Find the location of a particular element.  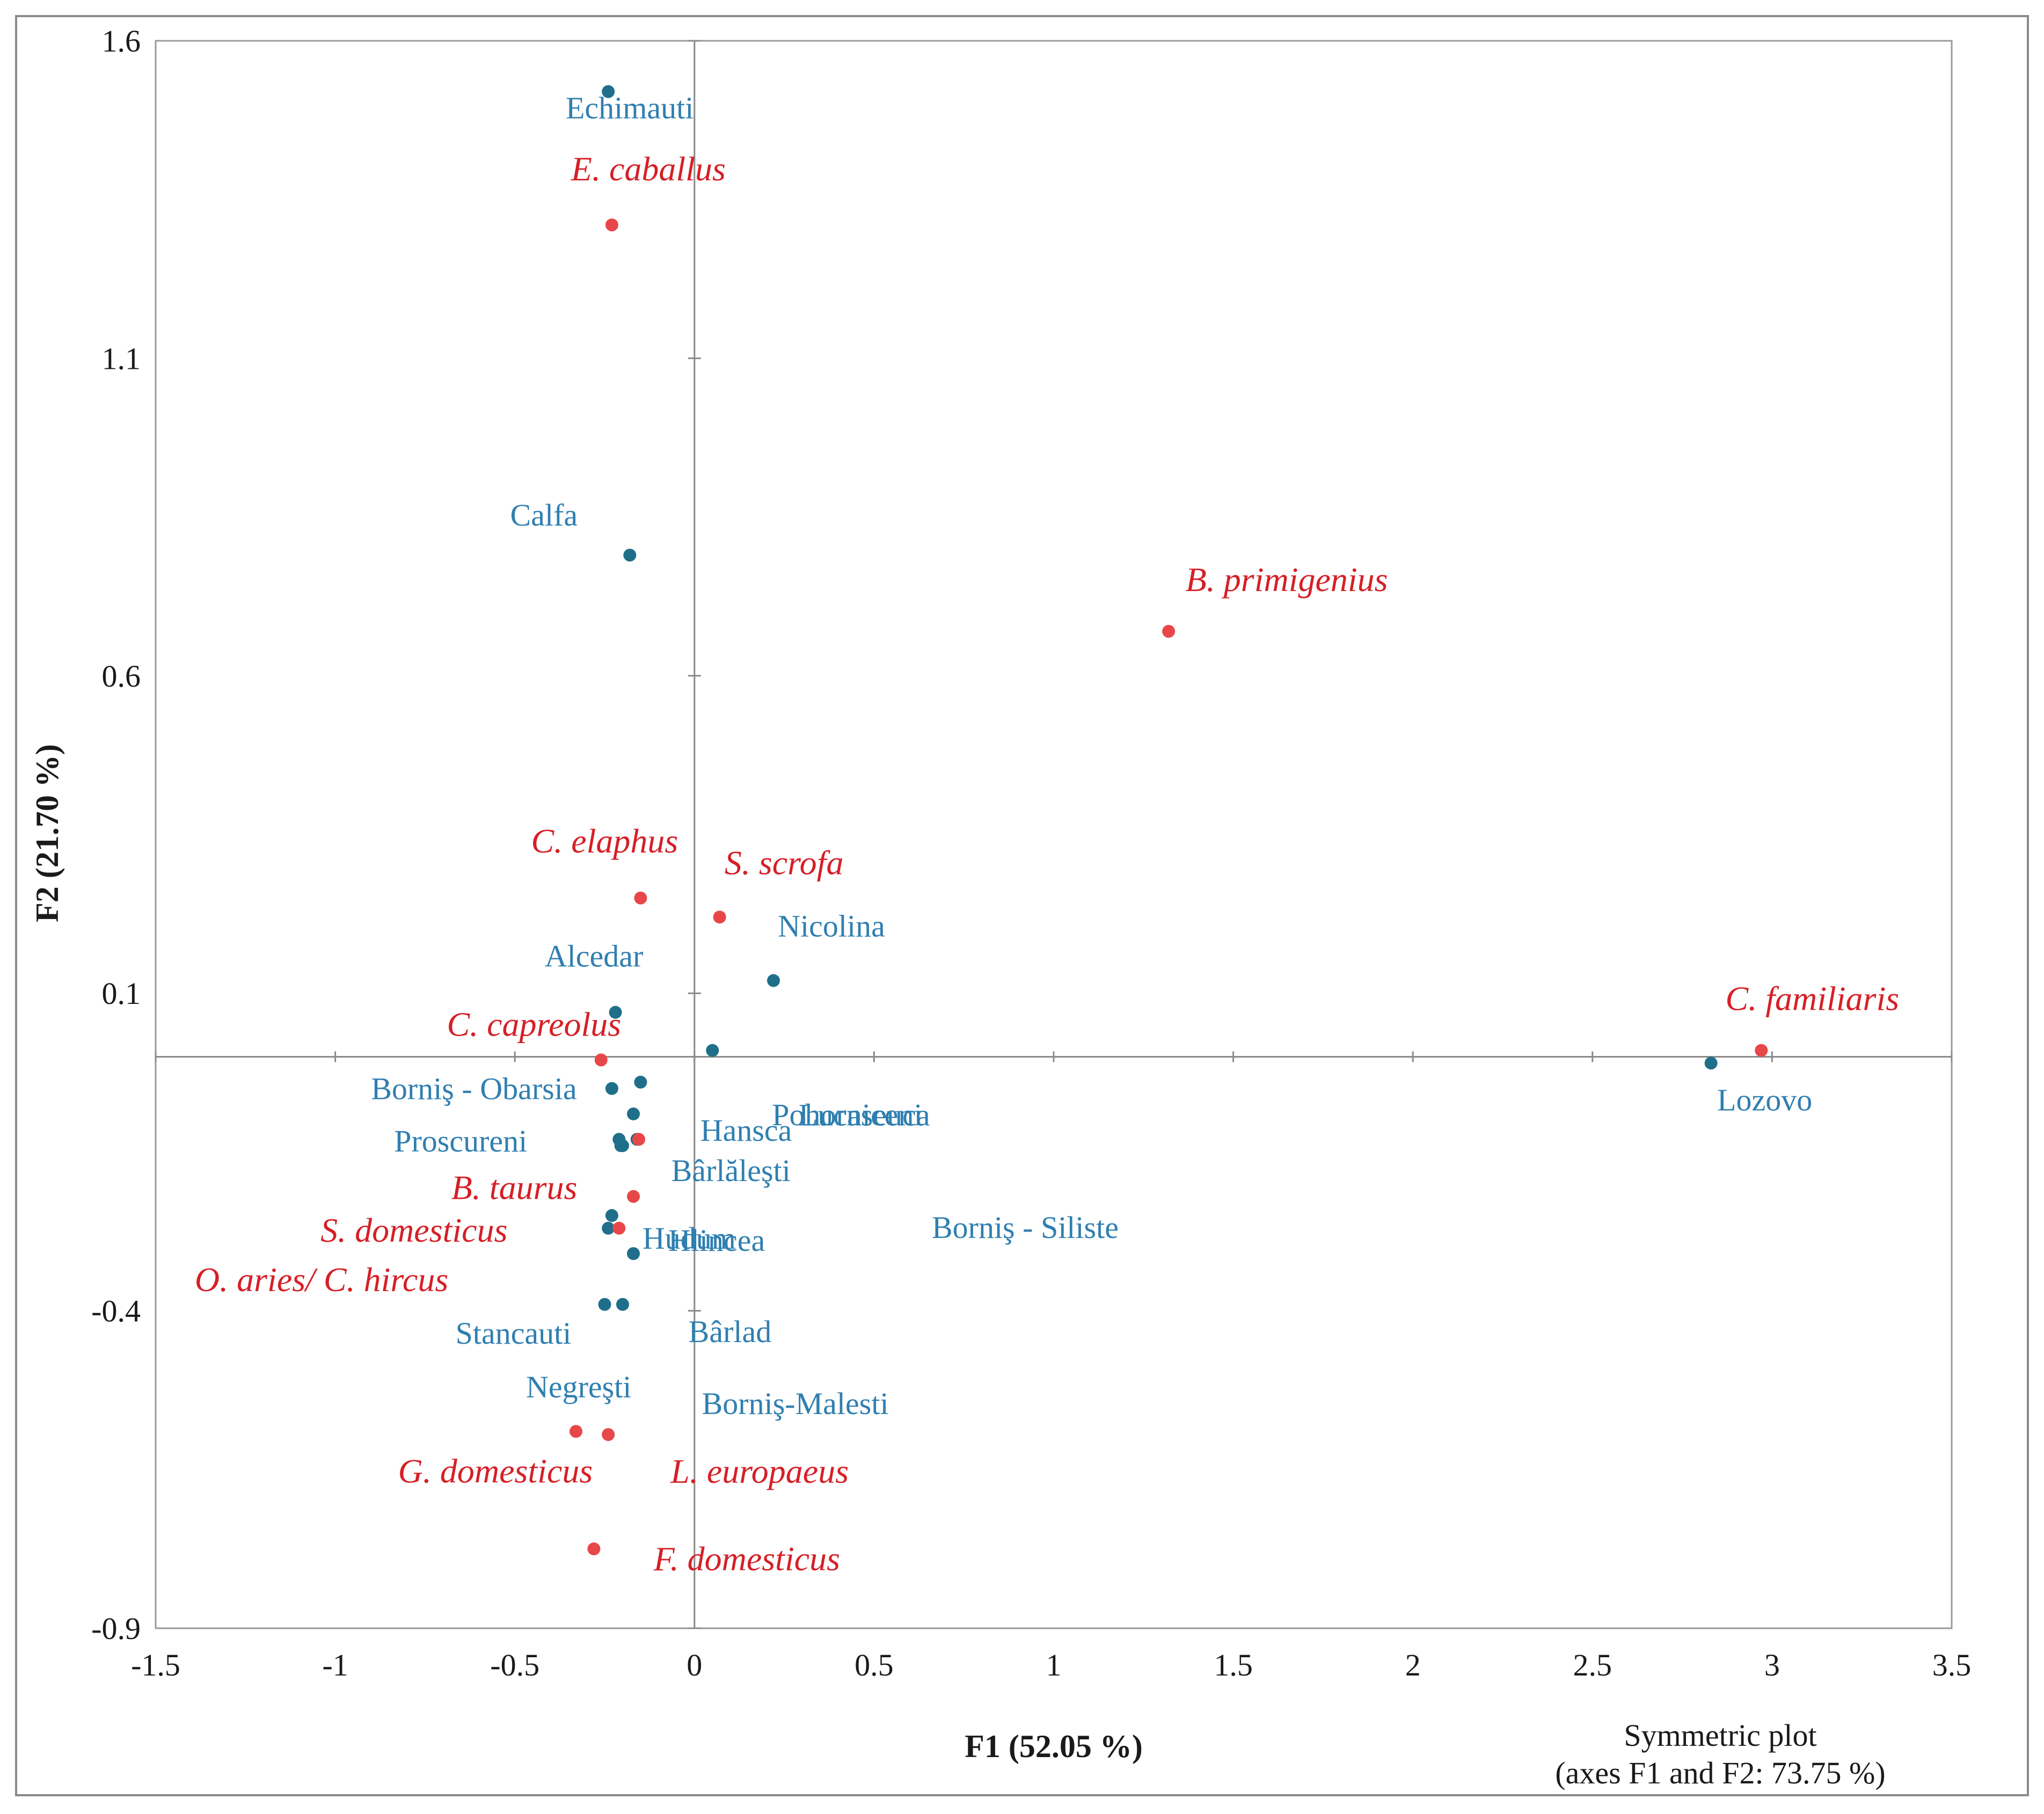

species-label: C. familiaris is located at coordinates (1813, 999).